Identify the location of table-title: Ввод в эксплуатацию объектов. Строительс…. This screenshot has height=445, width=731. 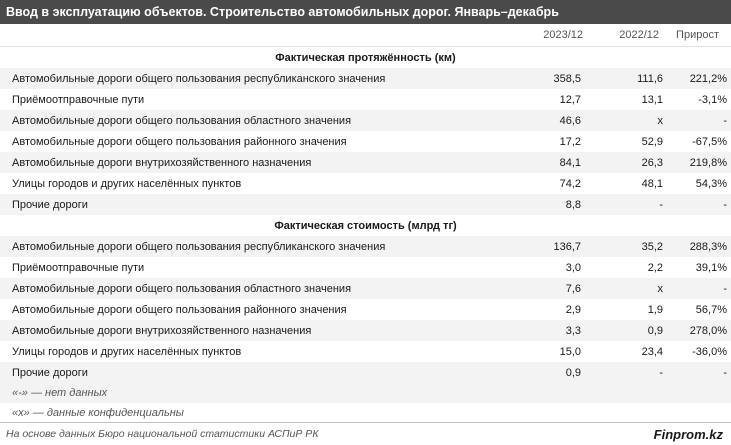
(365, 12).